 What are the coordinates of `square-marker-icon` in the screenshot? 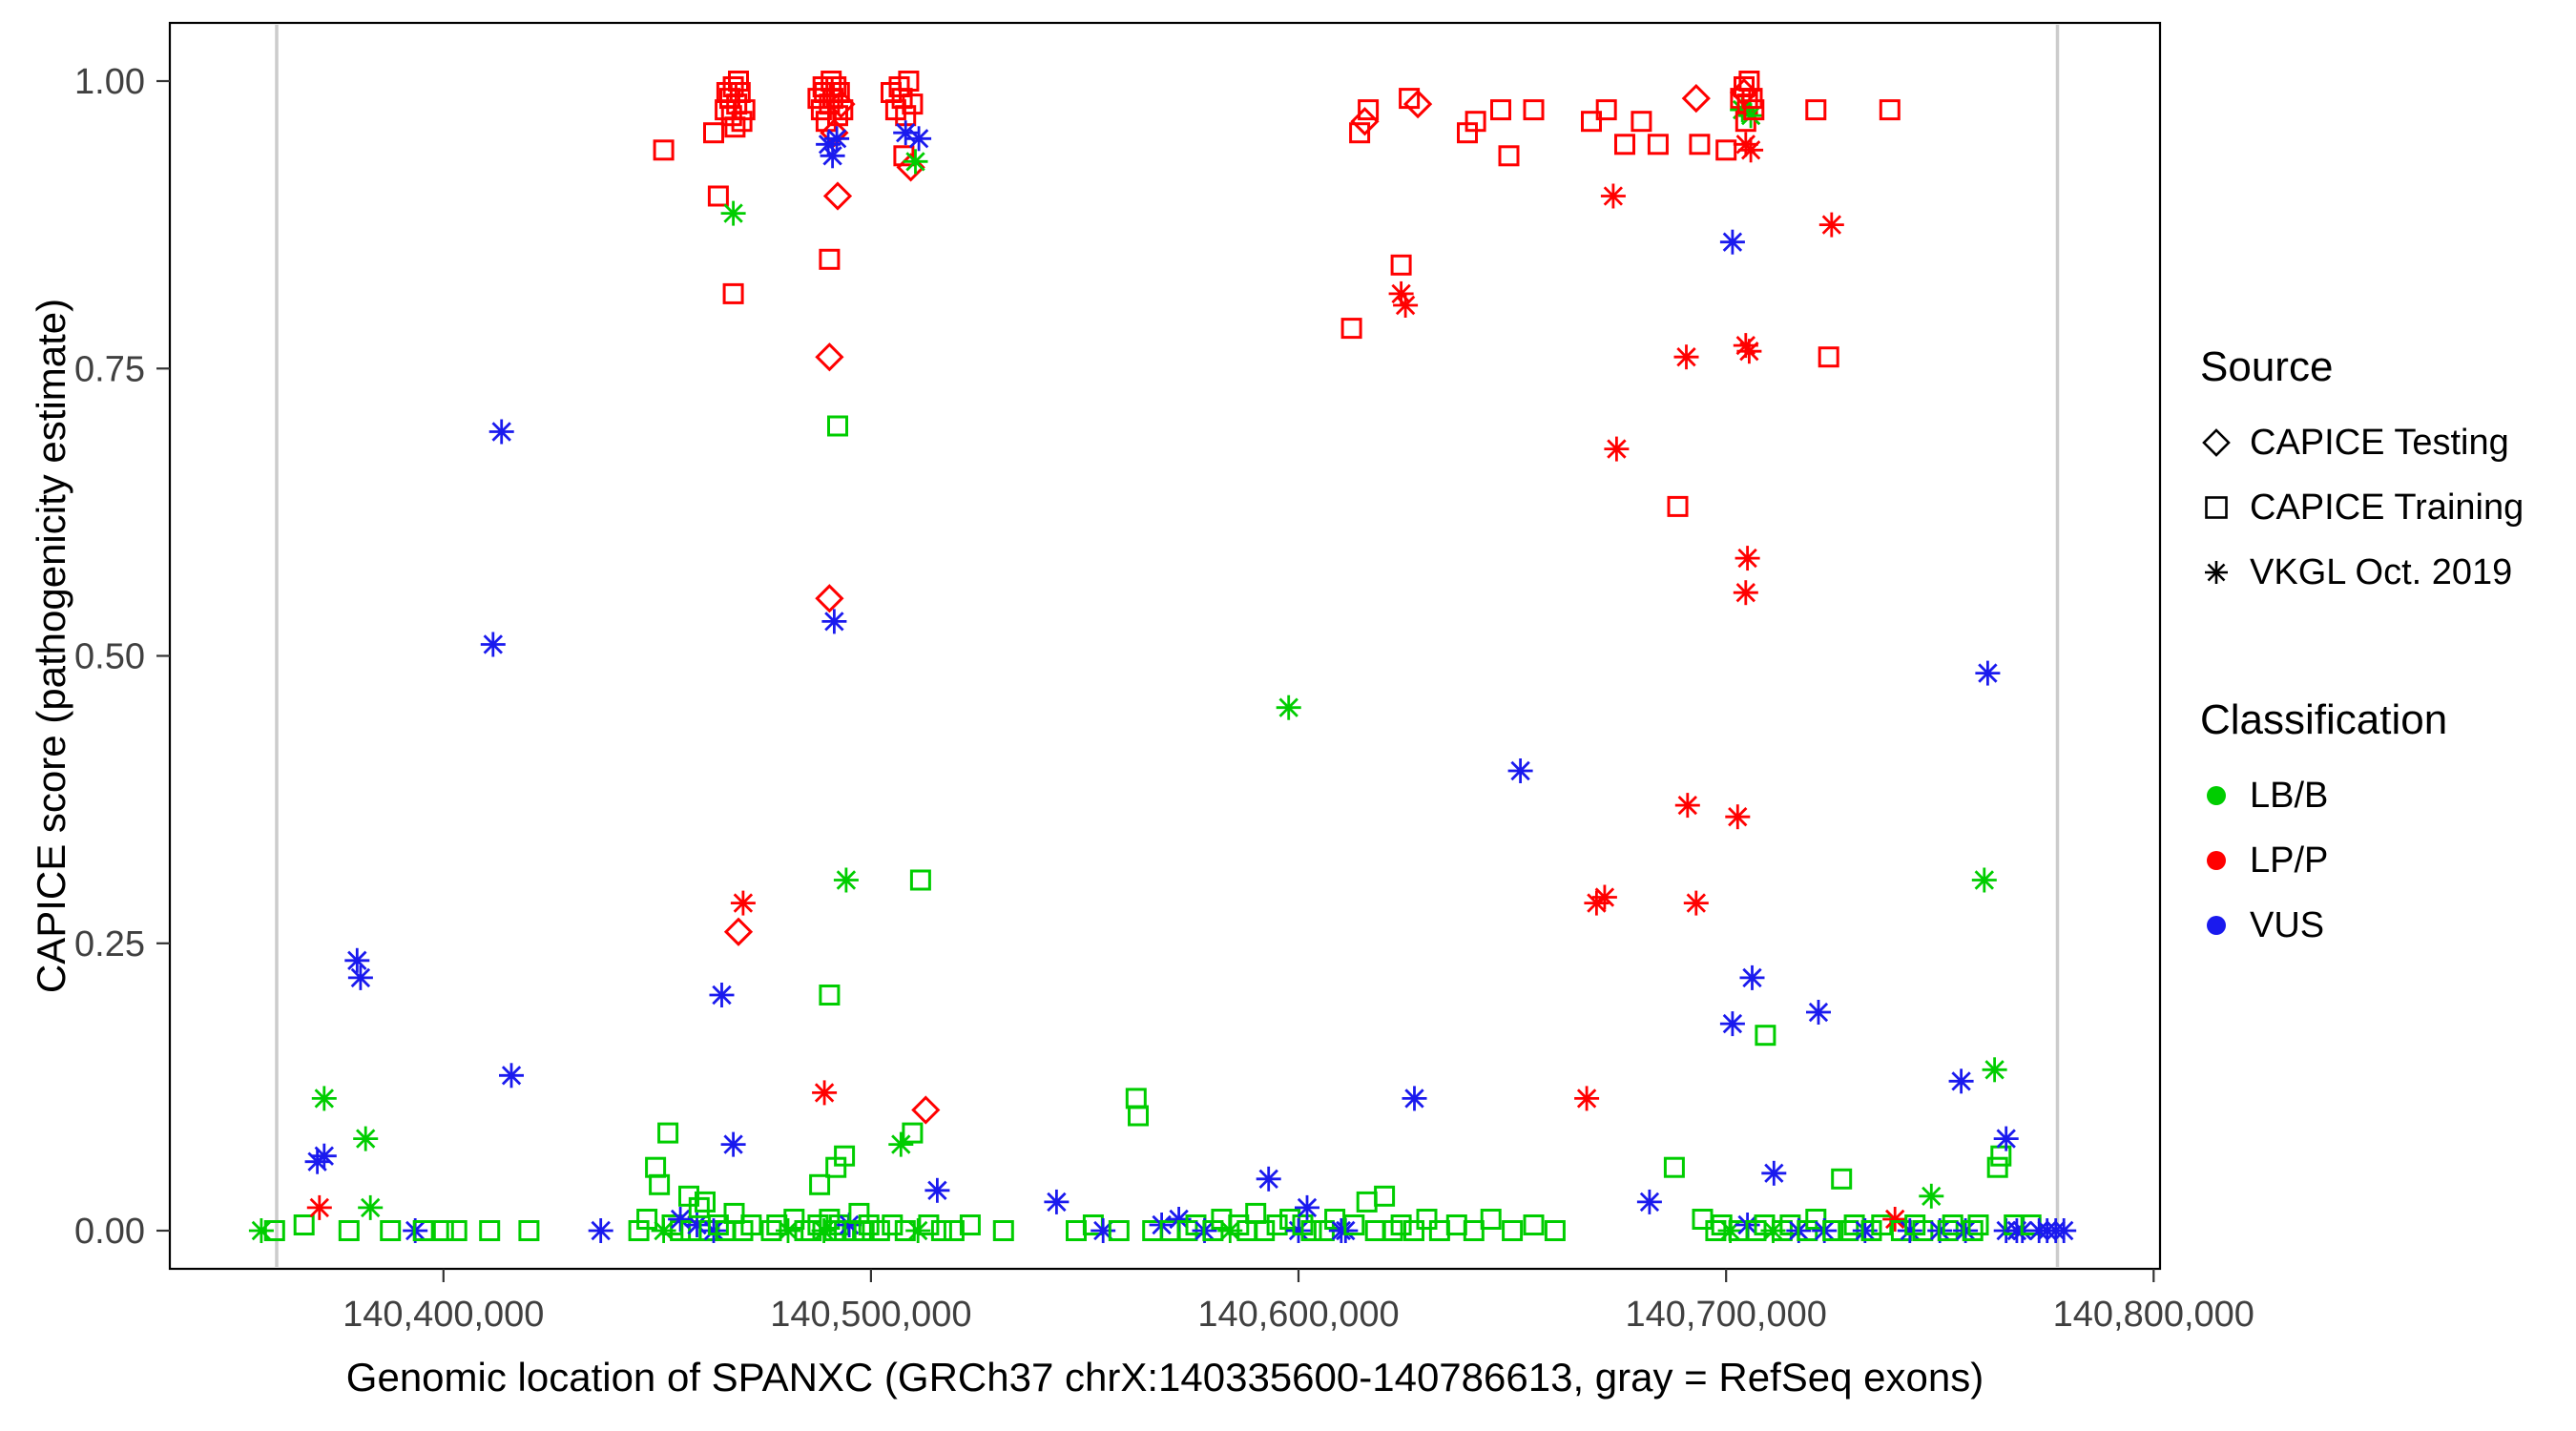 It's located at (2216, 507).